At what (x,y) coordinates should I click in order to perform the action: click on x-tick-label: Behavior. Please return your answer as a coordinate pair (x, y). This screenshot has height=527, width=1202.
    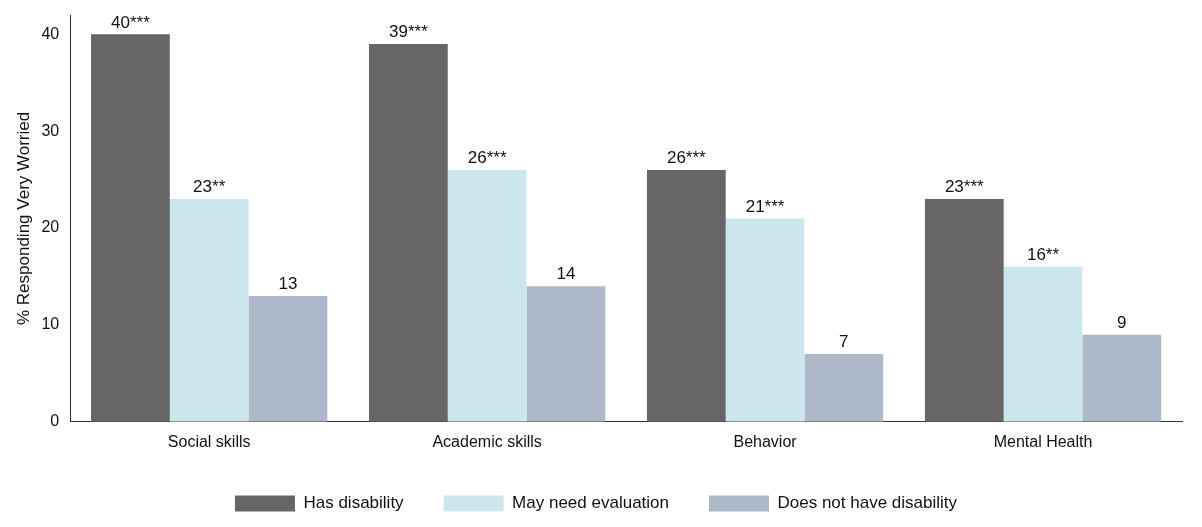
    Looking at the image, I should click on (765, 441).